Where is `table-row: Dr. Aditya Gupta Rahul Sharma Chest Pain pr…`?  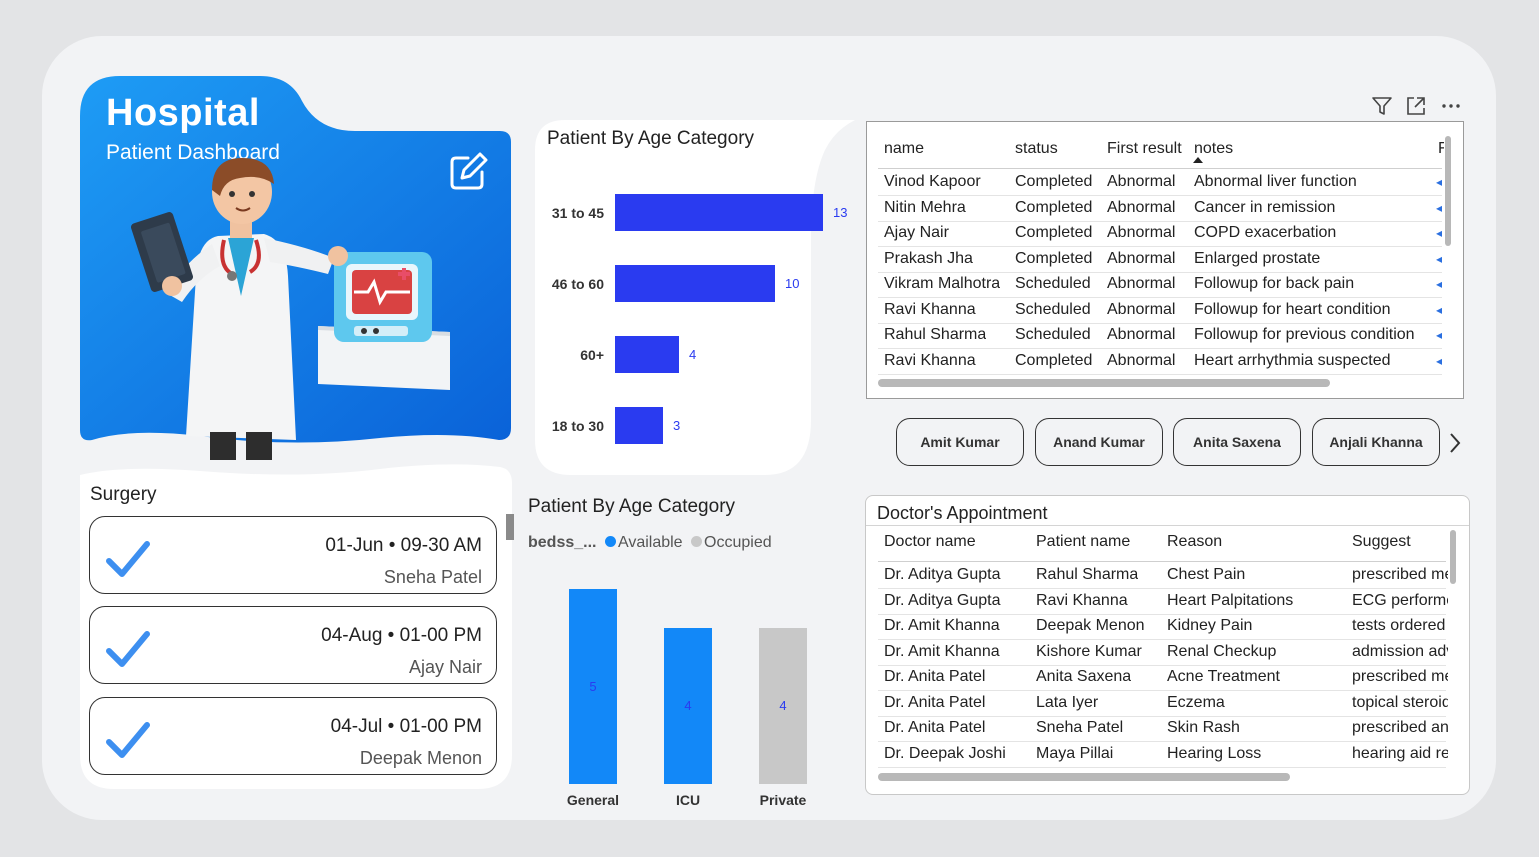 table-row: Dr. Aditya Gupta Rahul Sharma Chest Pain pr… is located at coordinates (1168, 577).